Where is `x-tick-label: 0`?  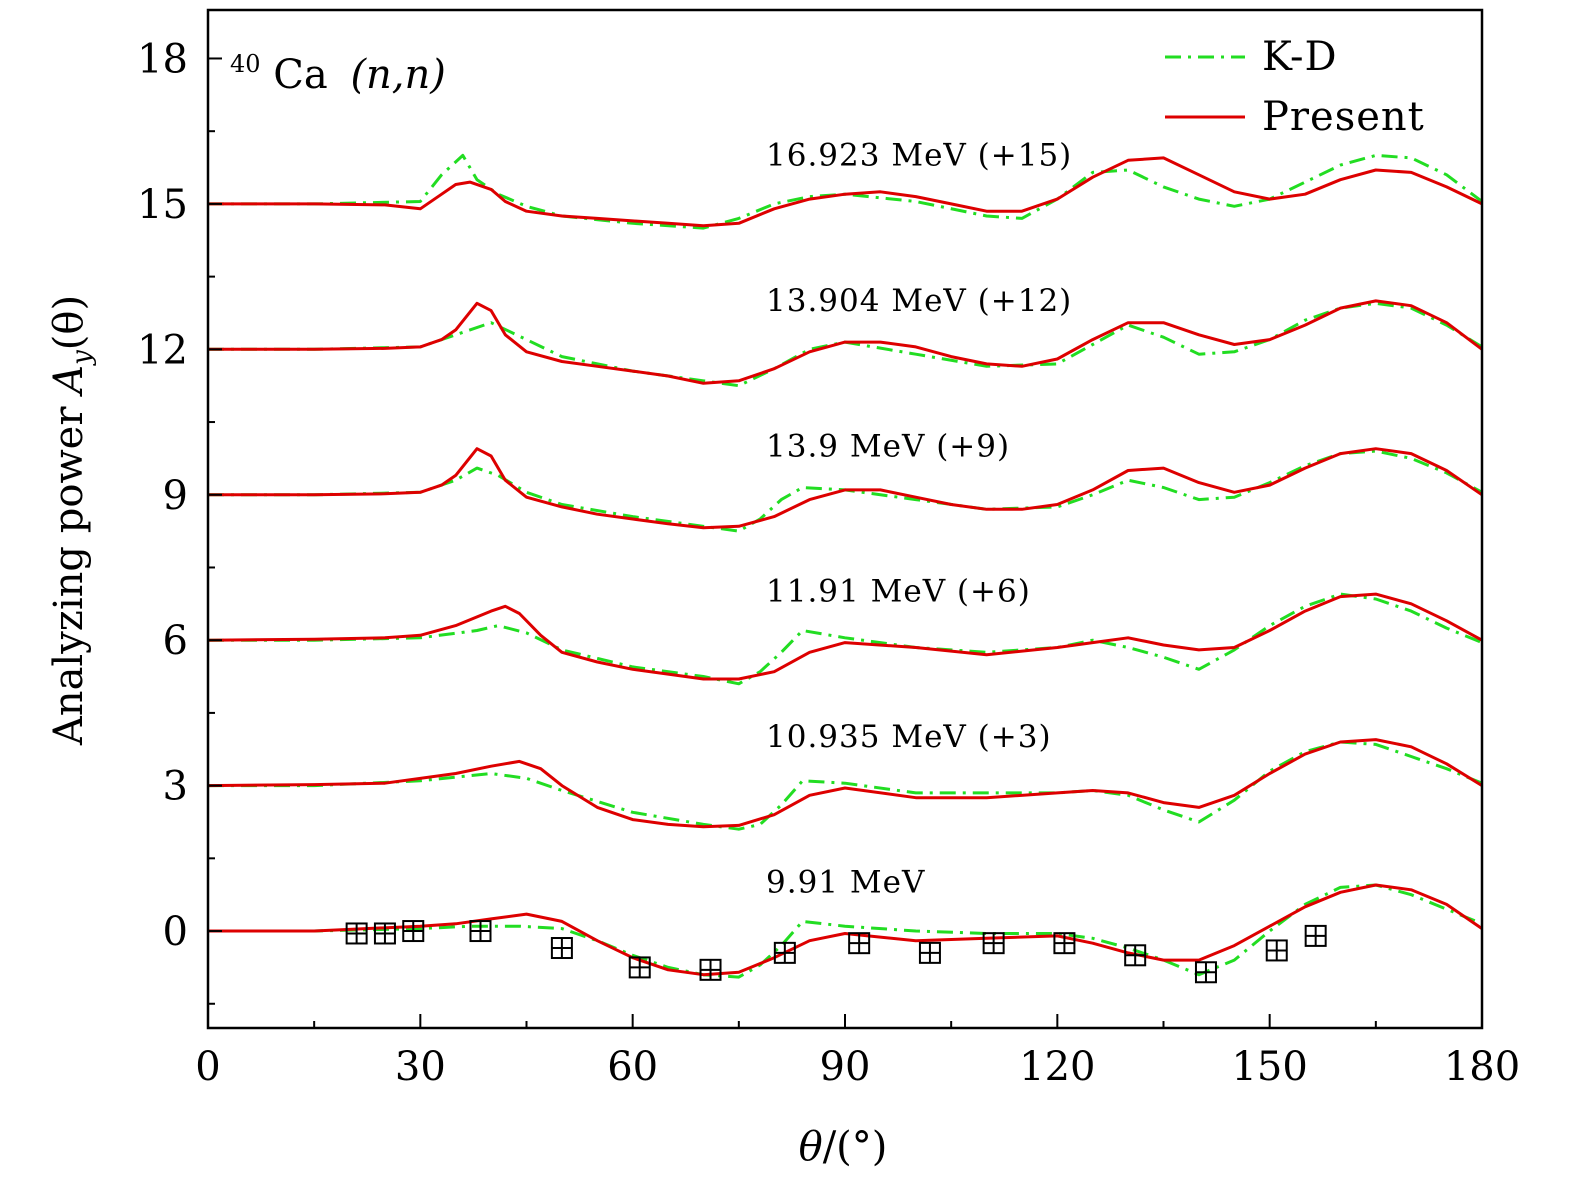 x-tick-label: 0 is located at coordinates (207, 1067).